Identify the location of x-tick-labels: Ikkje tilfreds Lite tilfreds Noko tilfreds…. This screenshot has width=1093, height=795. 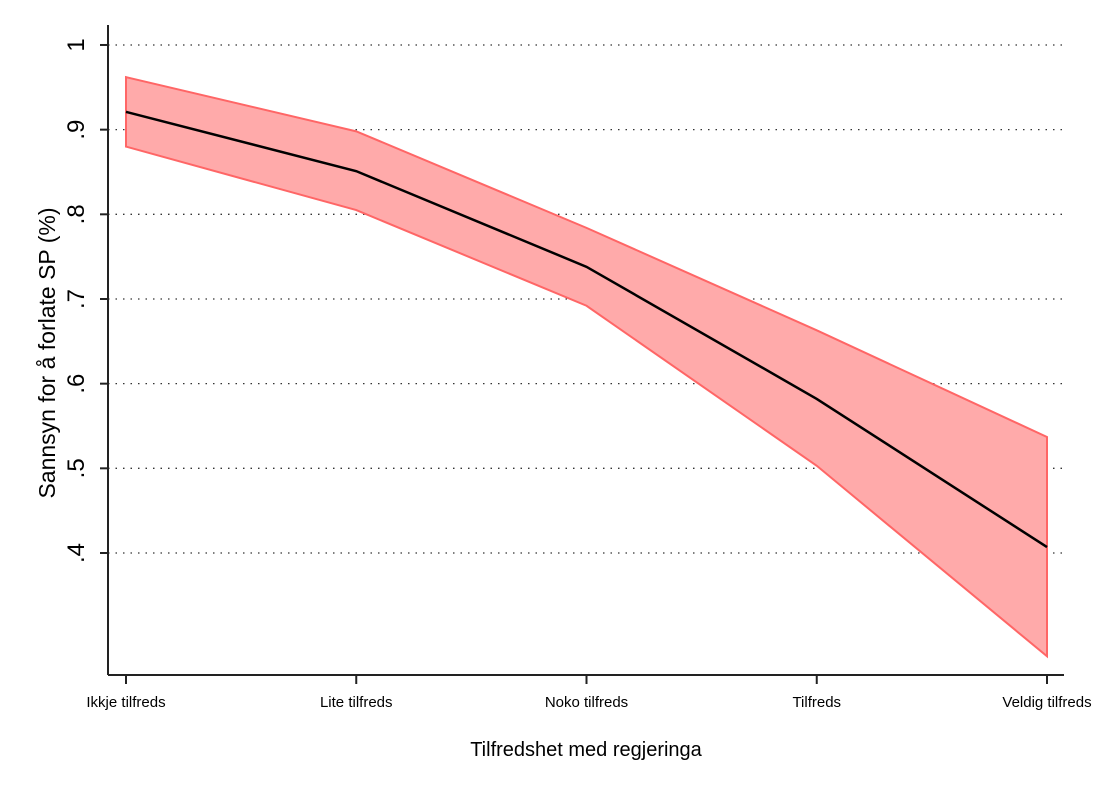
(588, 702).